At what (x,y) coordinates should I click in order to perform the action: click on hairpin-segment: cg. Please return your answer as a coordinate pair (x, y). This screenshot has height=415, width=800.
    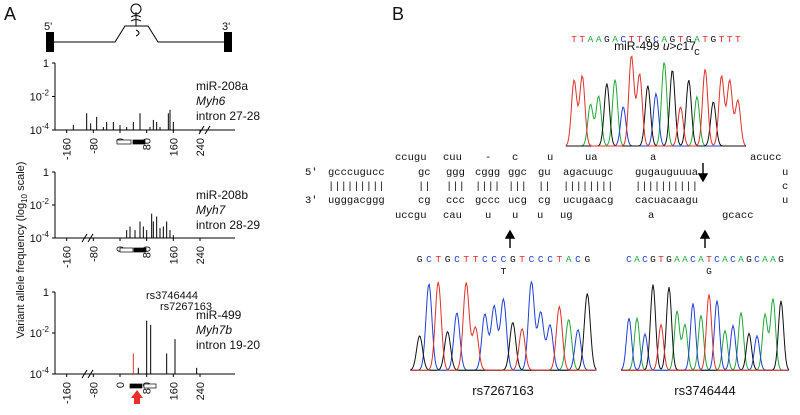
    Looking at the image, I should click on (544, 201).